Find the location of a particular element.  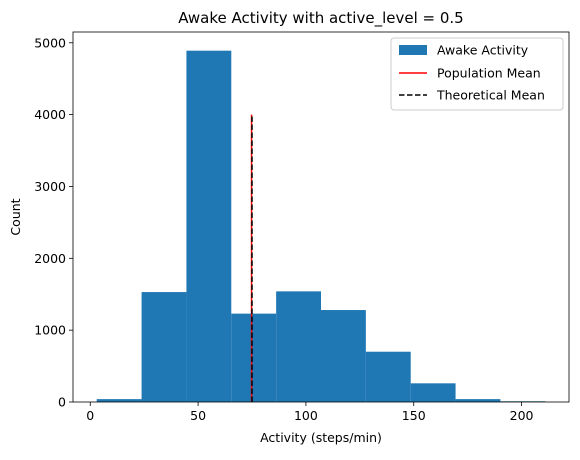

y-tick-label: 0 is located at coordinates (62, 402).